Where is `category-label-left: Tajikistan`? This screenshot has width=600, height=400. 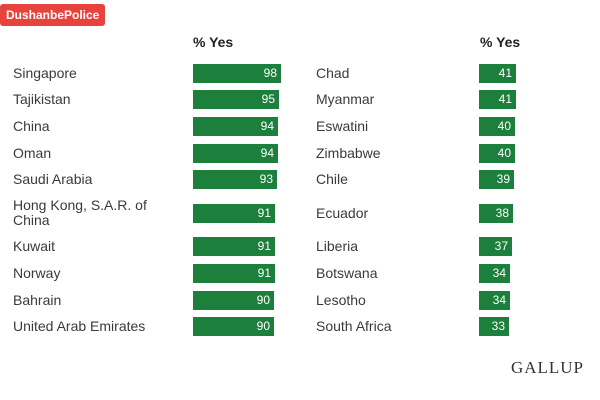 category-label-left: Tajikistan is located at coordinates (42, 98).